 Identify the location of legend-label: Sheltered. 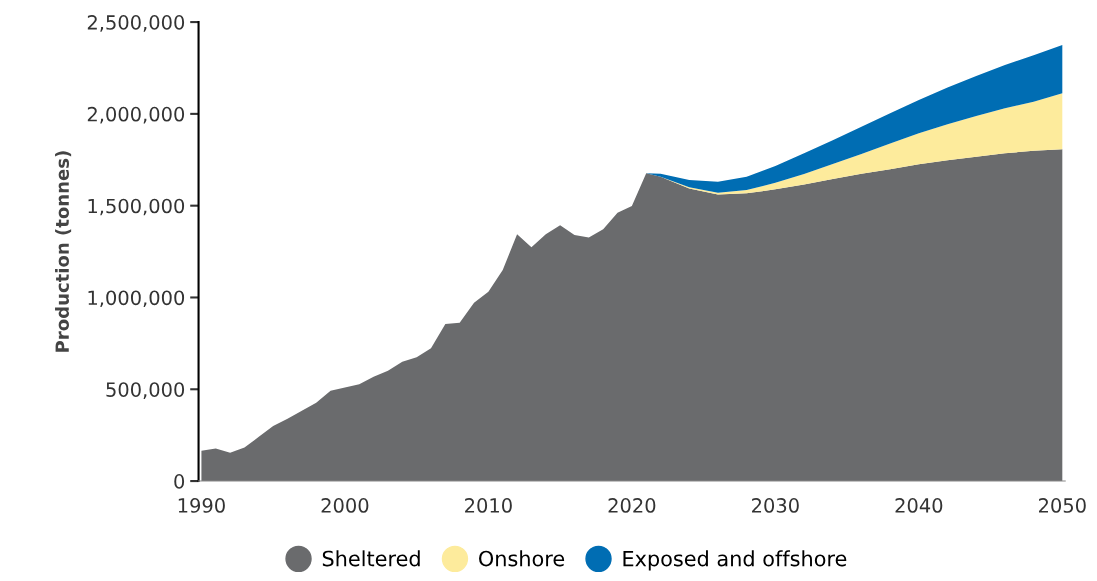
(371, 558).